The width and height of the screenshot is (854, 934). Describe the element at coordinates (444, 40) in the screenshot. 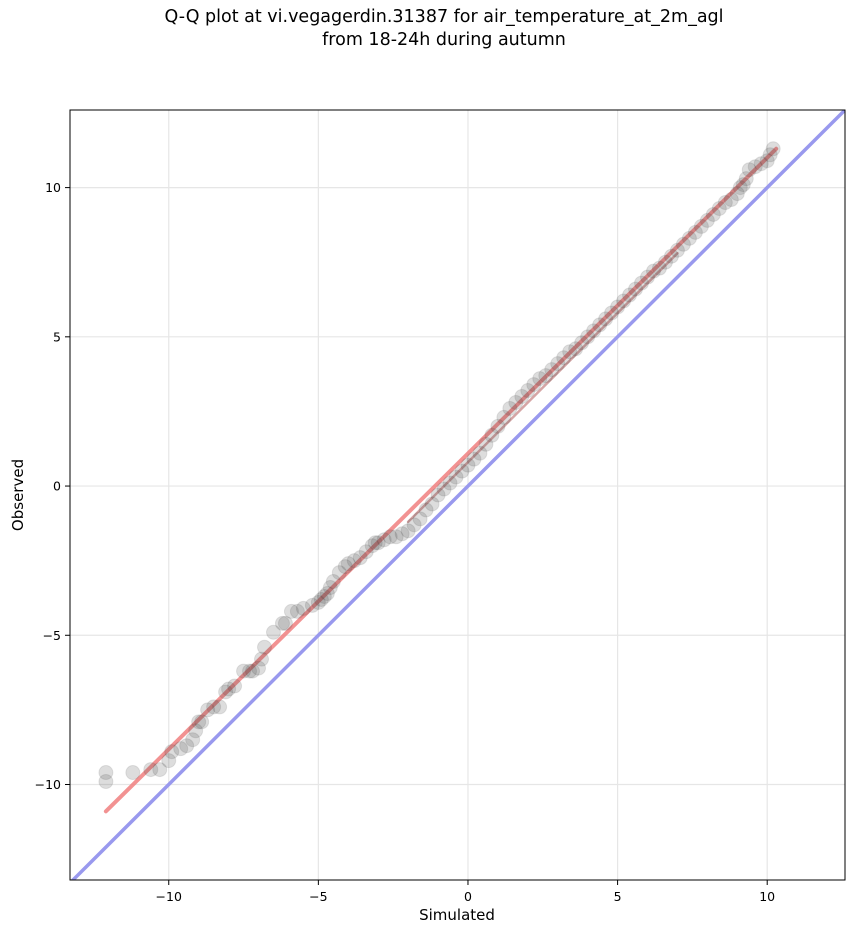

I see `chart-title-line-2: from 18-24h during autumn` at that location.